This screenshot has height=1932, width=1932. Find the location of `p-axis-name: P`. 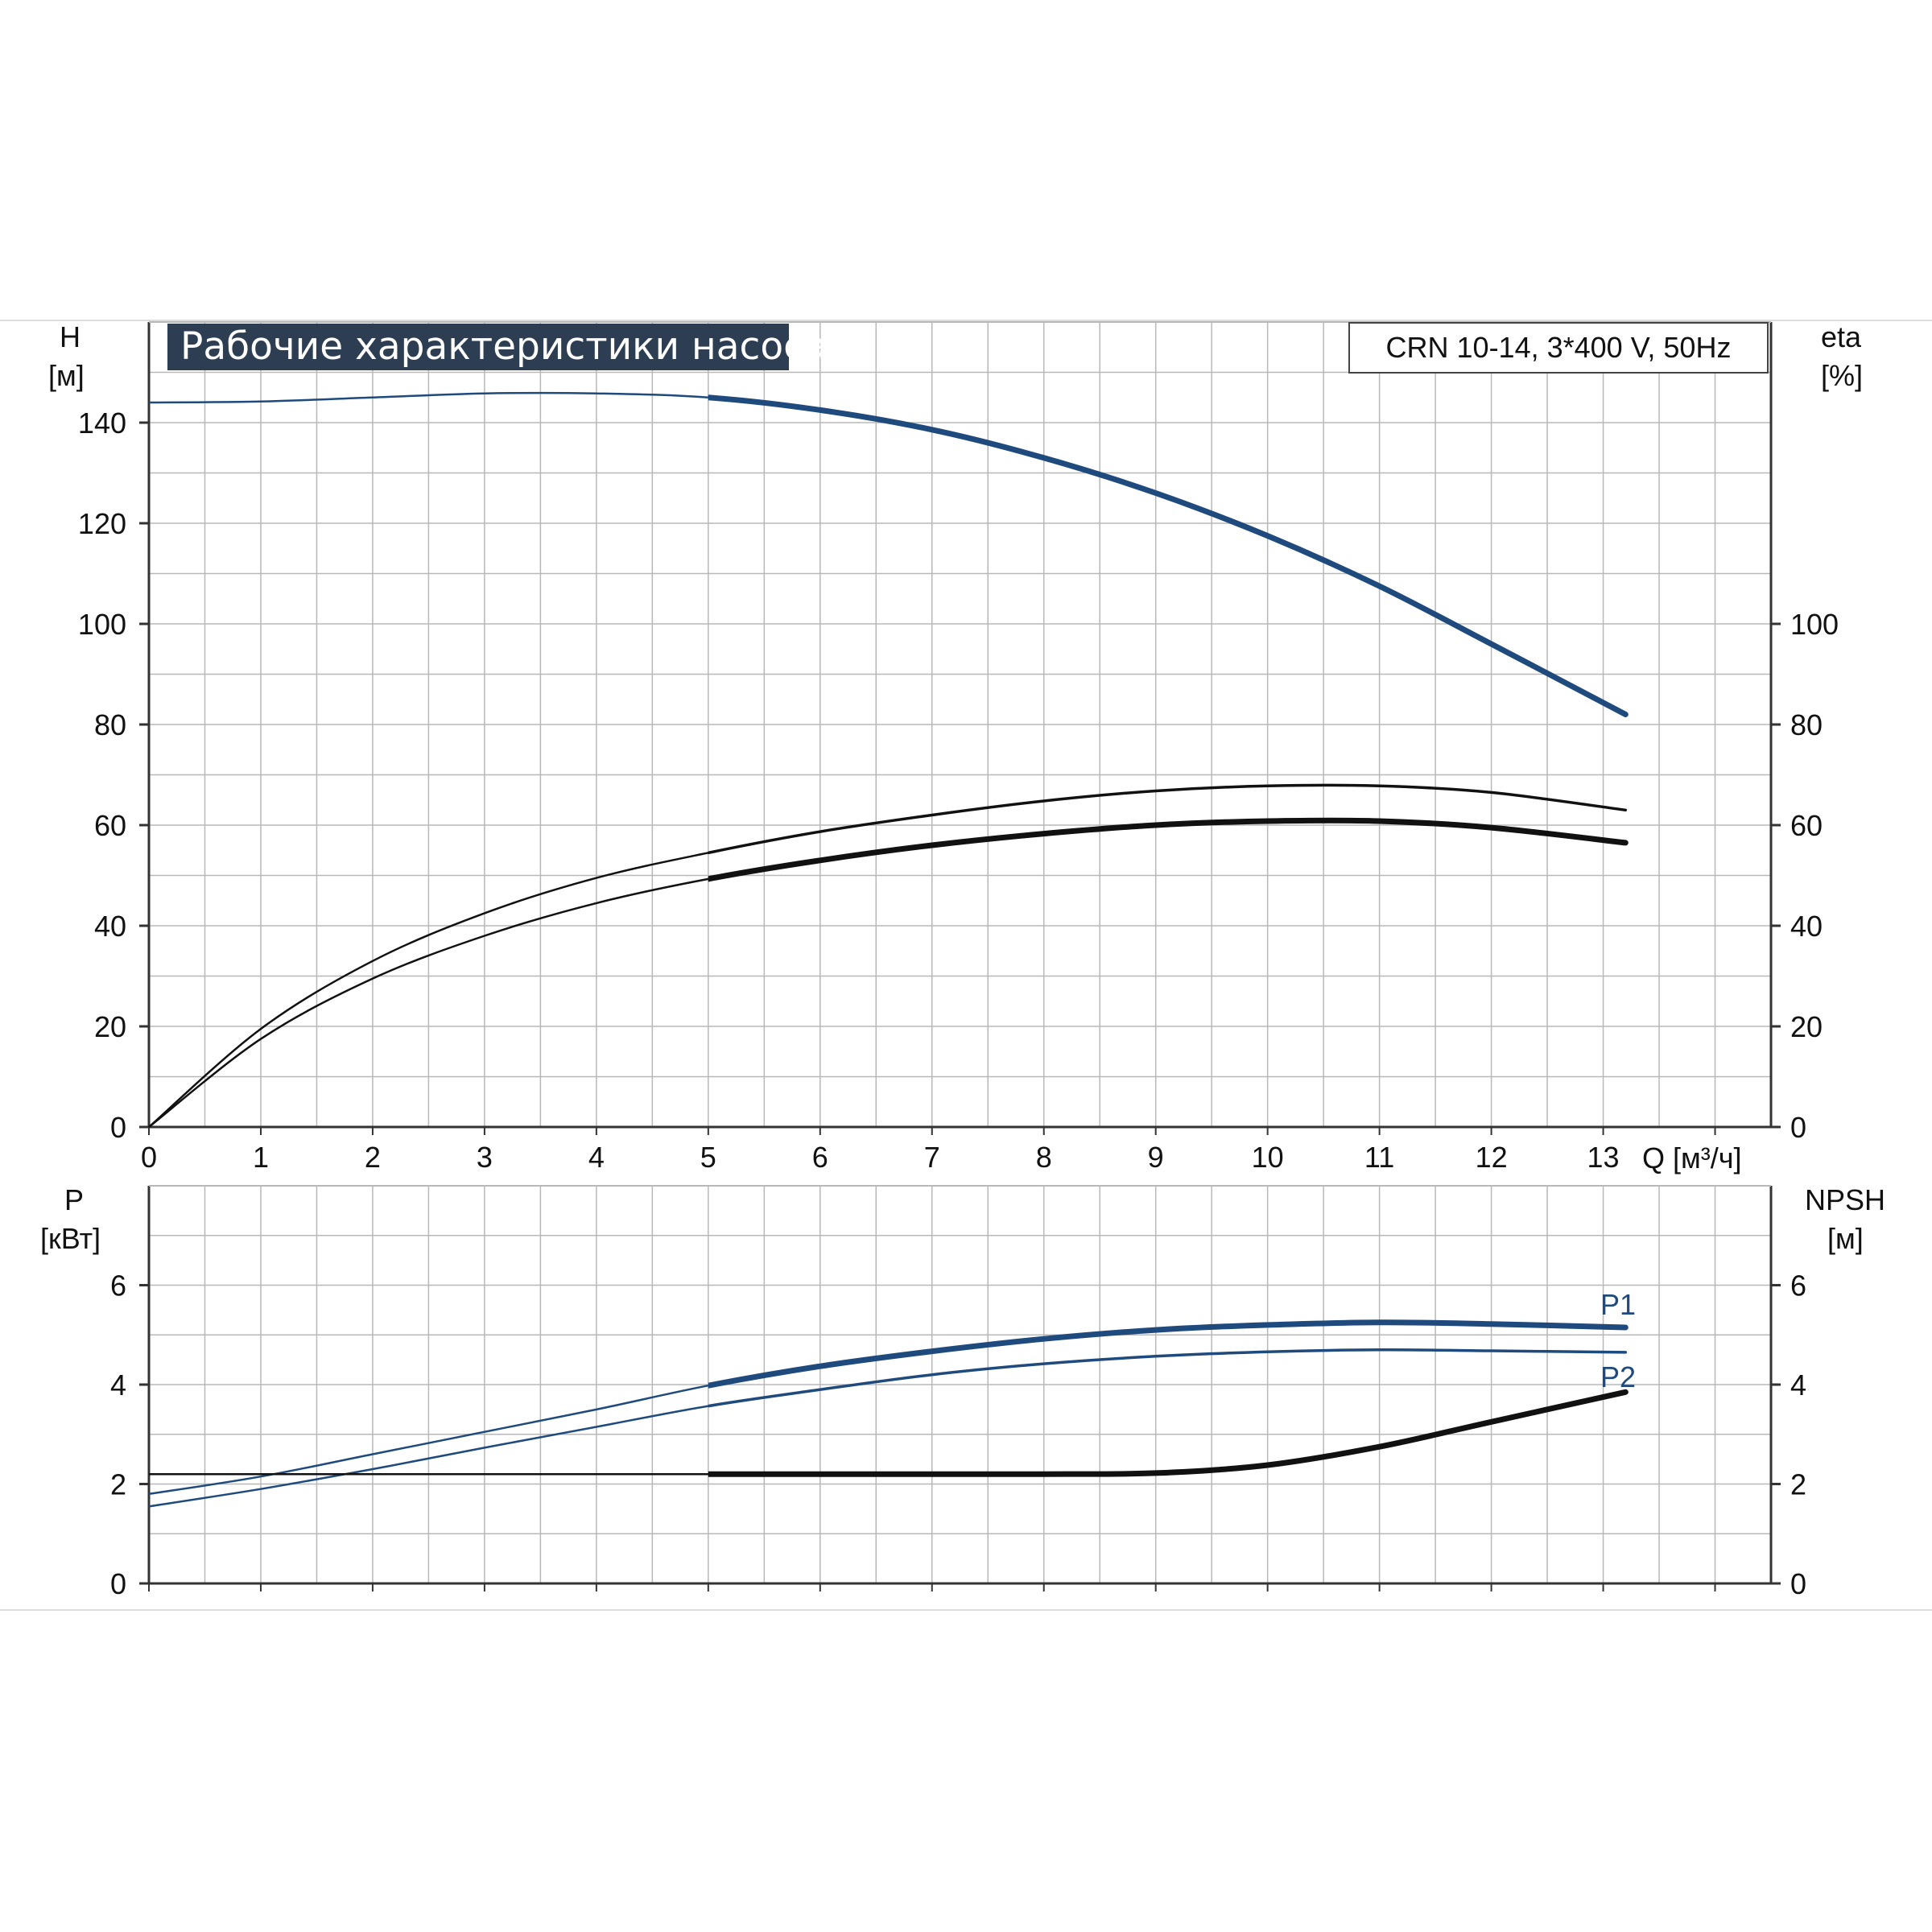

p-axis-name: P is located at coordinates (74, 1199).